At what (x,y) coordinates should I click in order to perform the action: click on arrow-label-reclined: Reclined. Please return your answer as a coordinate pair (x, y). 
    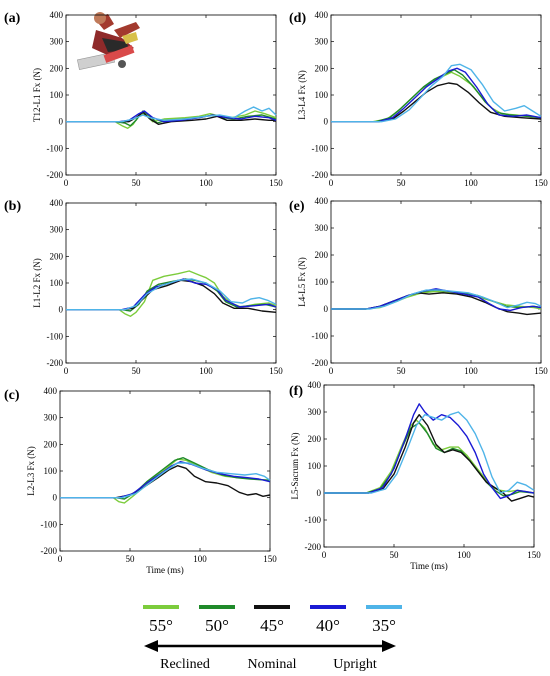
    Looking at the image, I should click on (185, 664).